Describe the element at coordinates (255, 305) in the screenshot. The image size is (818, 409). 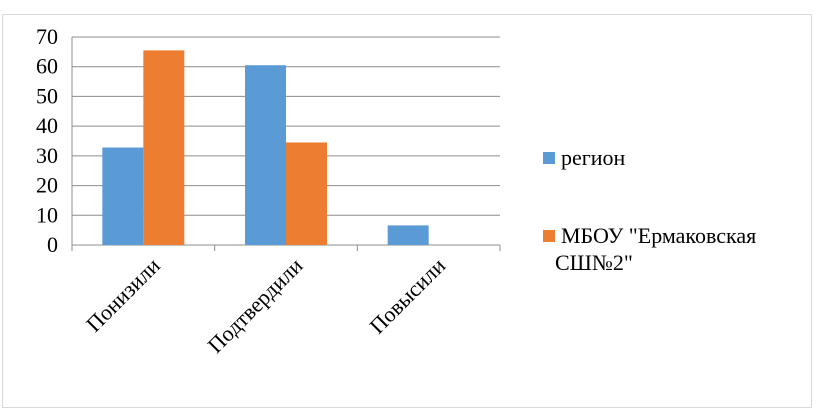
I see `x-category-label-2: Подтвердили` at that location.